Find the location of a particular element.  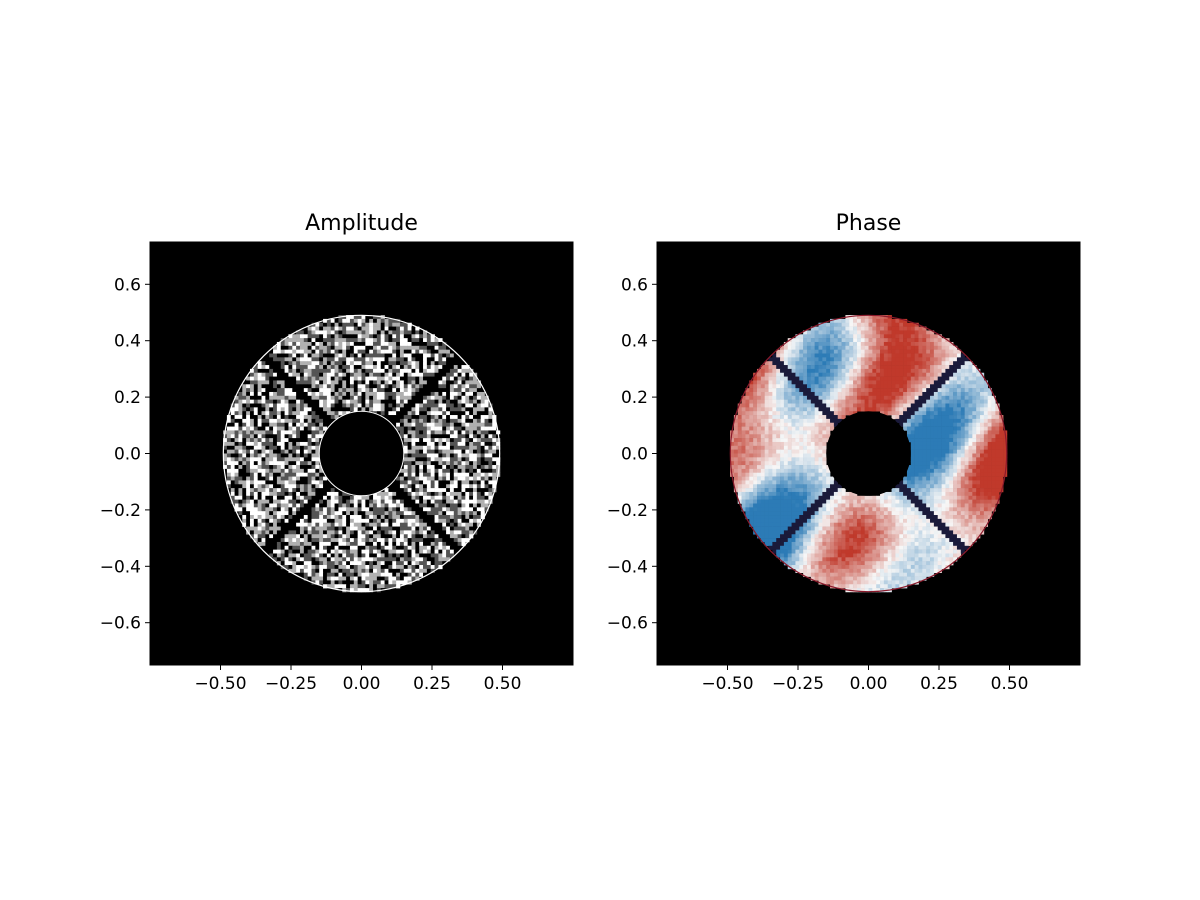

amplitude-image is located at coordinates (361, 453).